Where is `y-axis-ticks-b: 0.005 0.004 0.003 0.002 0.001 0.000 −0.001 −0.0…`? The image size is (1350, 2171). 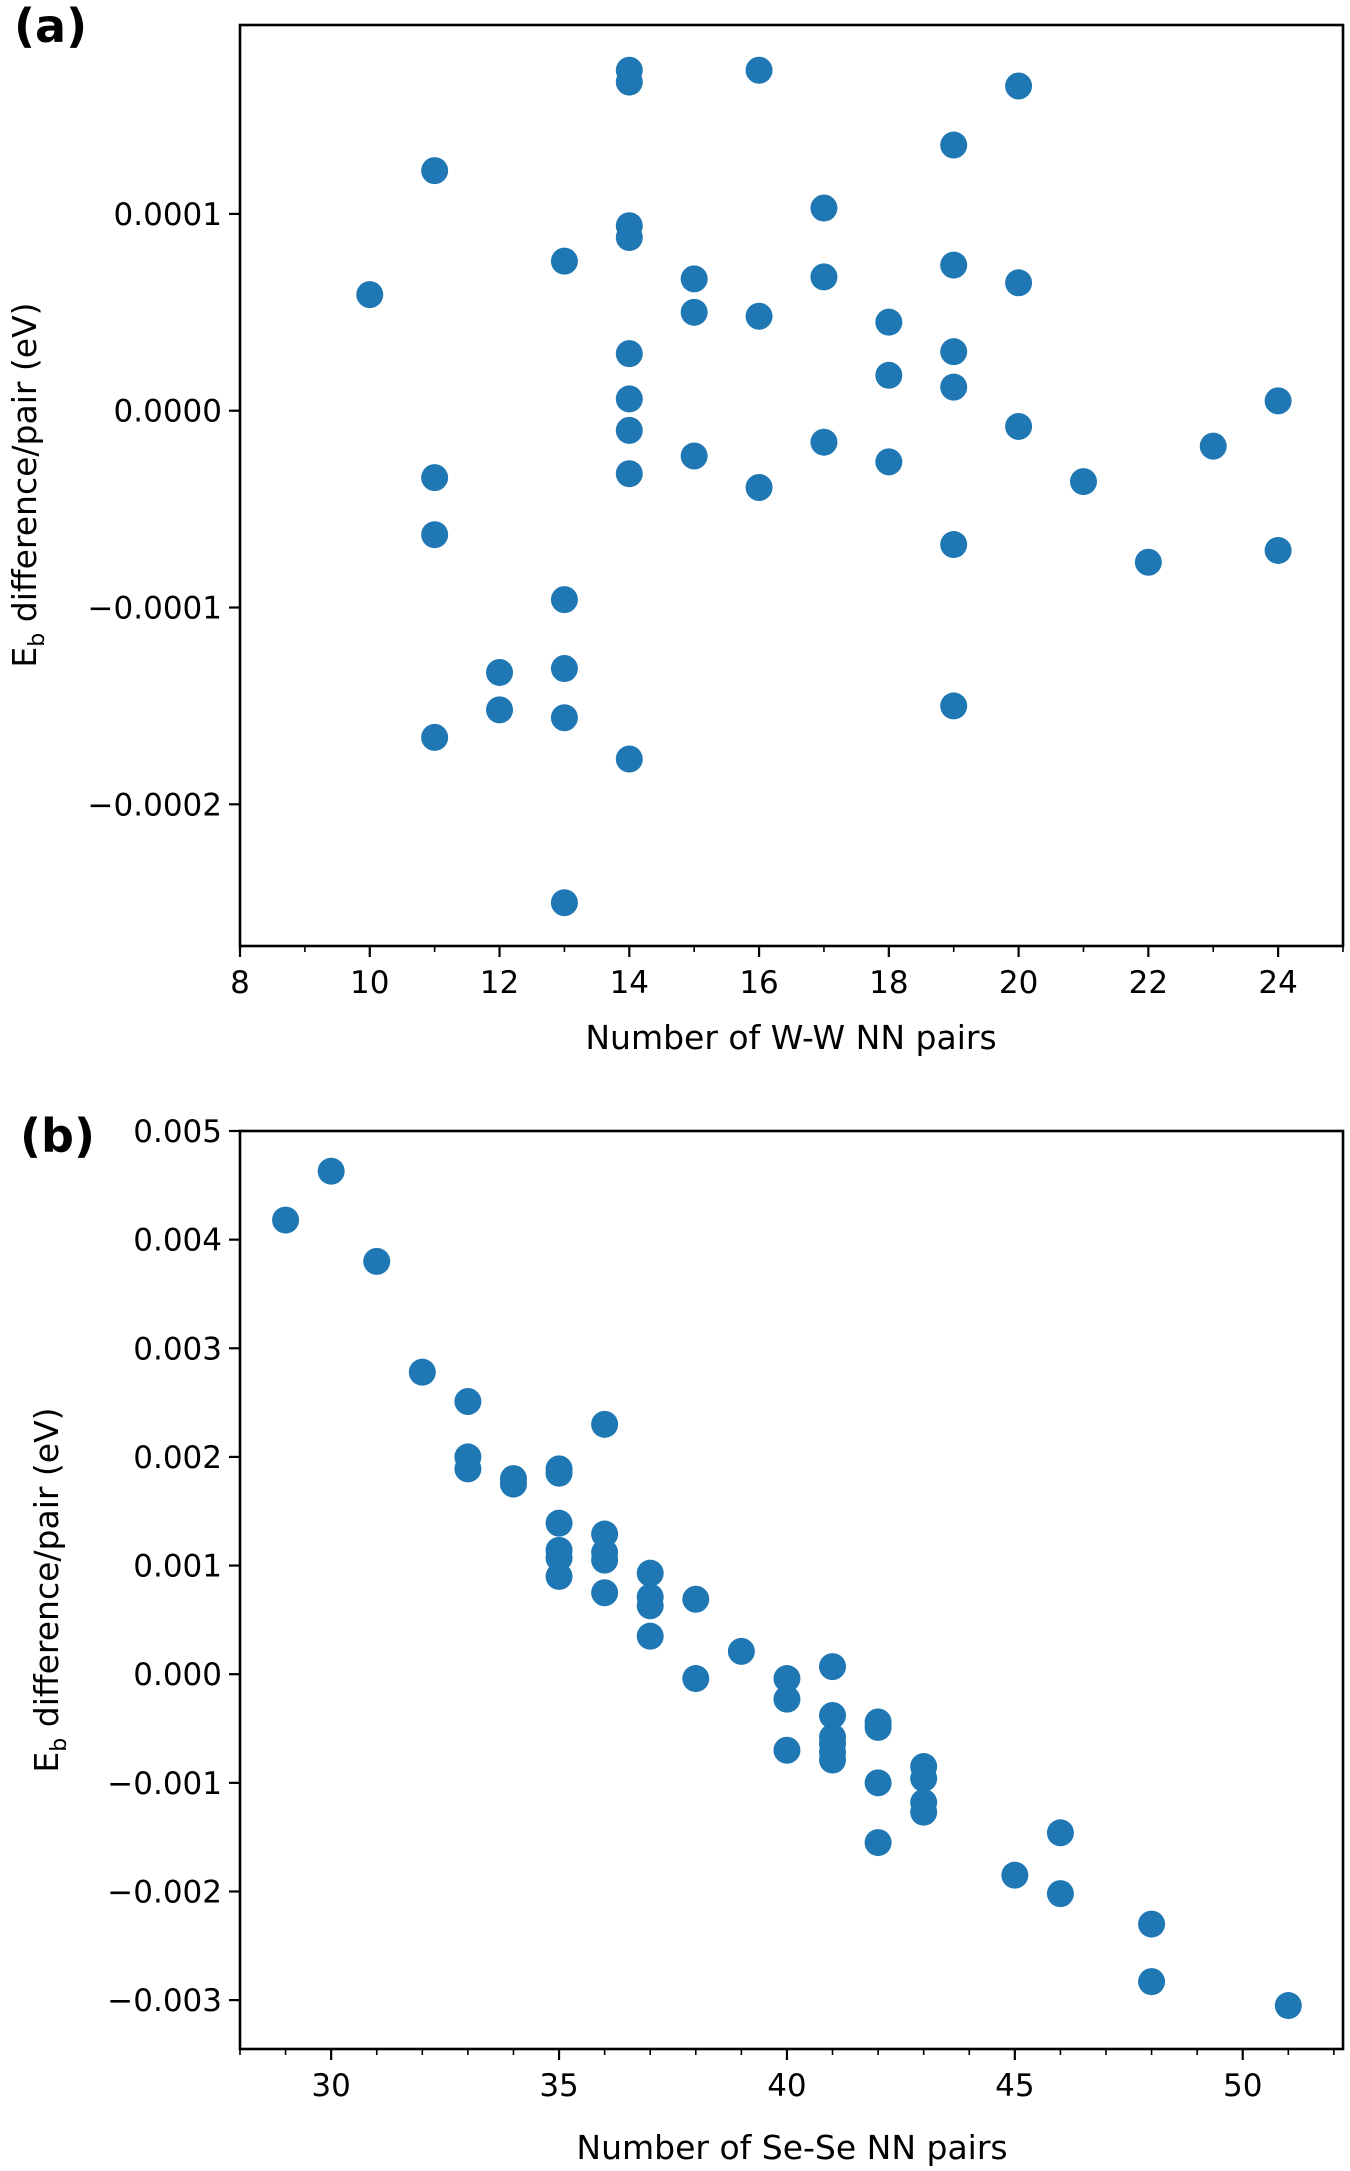 y-axis-ticks-b: 0.005 0.004 0.003 0.002 0.001 0.000 −0.001 −0.0… is located at coordinates (173, 1566).